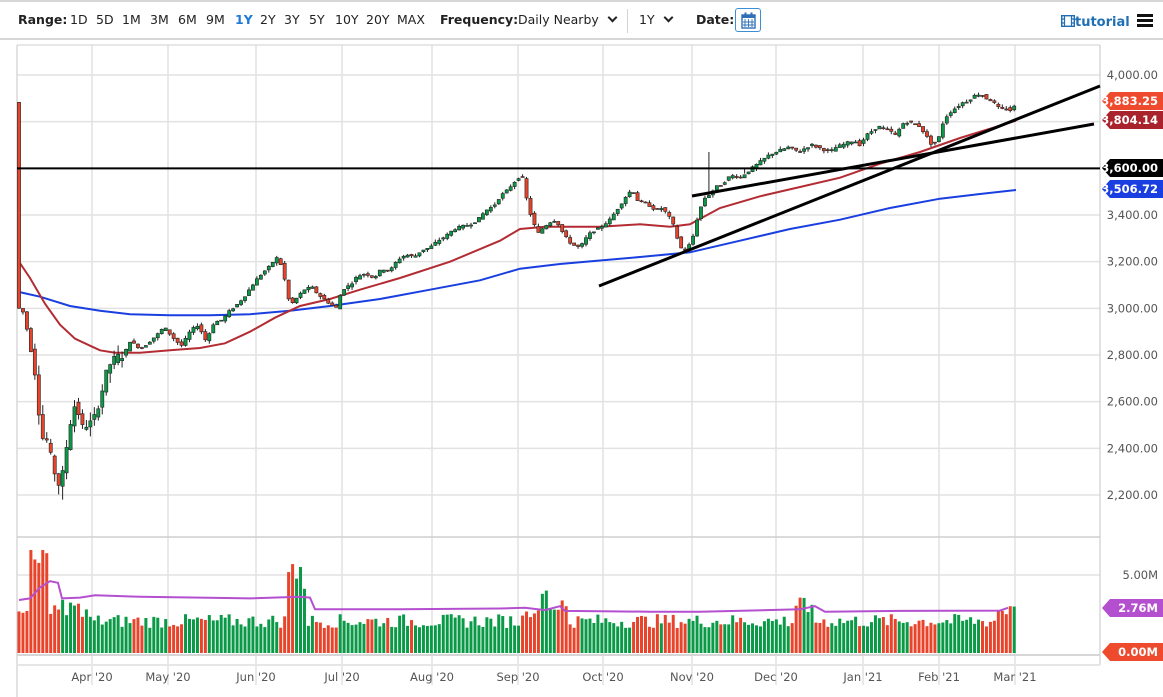 The image size is (1163, 697). Describe the element at coordinates (1132, 355) in the screenshot. I see `y-axis-label: 2,800.00` at that location.